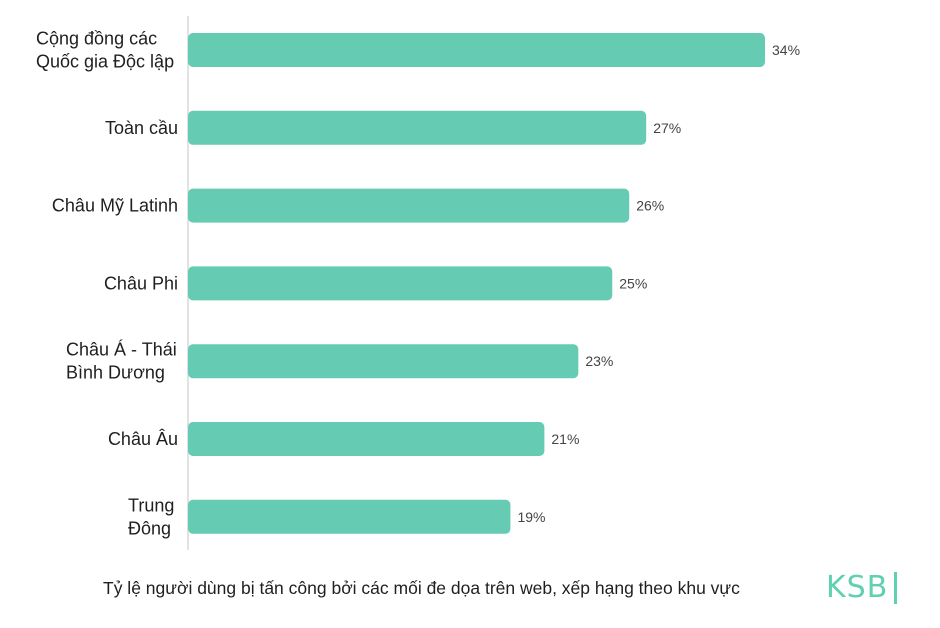  Describe the element at coordinates (599, 361) in the screenshot. I see `value-label: 23%` at that location.